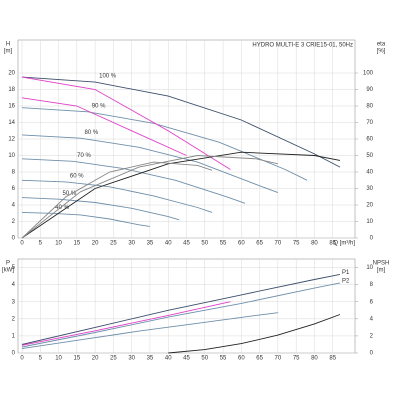  Describe the element at coordinates (11, 107) in the screenshot. I see `y-tick-label: 16` at that location.